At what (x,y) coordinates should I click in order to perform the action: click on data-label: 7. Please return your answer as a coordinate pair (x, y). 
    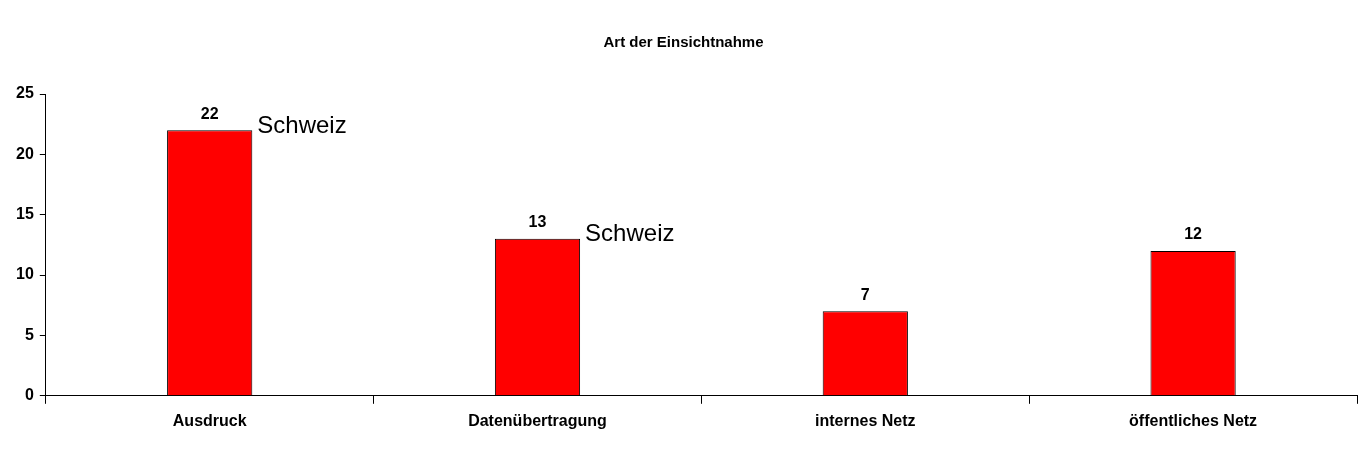
    Looking at the image, I should click on (865, 294).